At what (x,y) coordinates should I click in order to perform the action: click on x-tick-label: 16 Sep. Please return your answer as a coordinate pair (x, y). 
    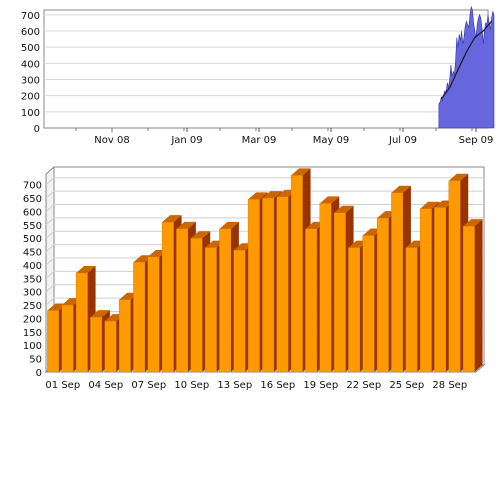
    Looking at the image, I should click on (277, 385).